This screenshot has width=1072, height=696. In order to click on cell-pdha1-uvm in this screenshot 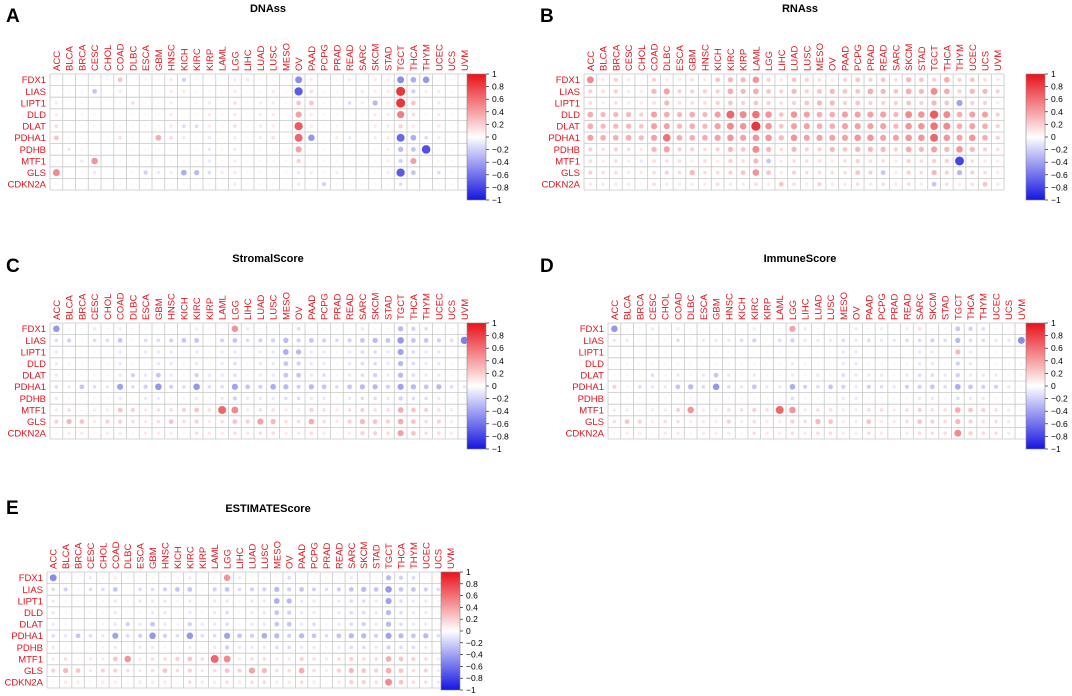, I will do `click(998, 138)`.